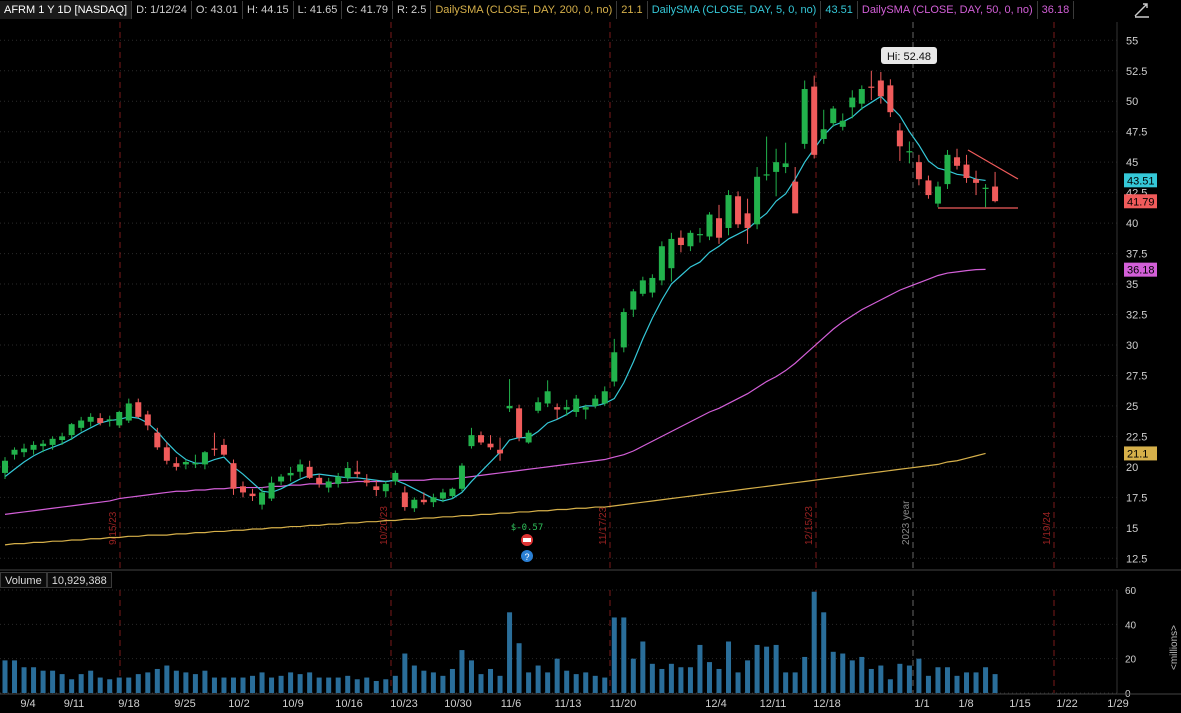 The height and width of the screenshot is (713, 1181). What do you see at coordinates (1141, 181) in the screenshot?
I see `sma5-badge-label: 43.51` at bounding box center [1141, 181].